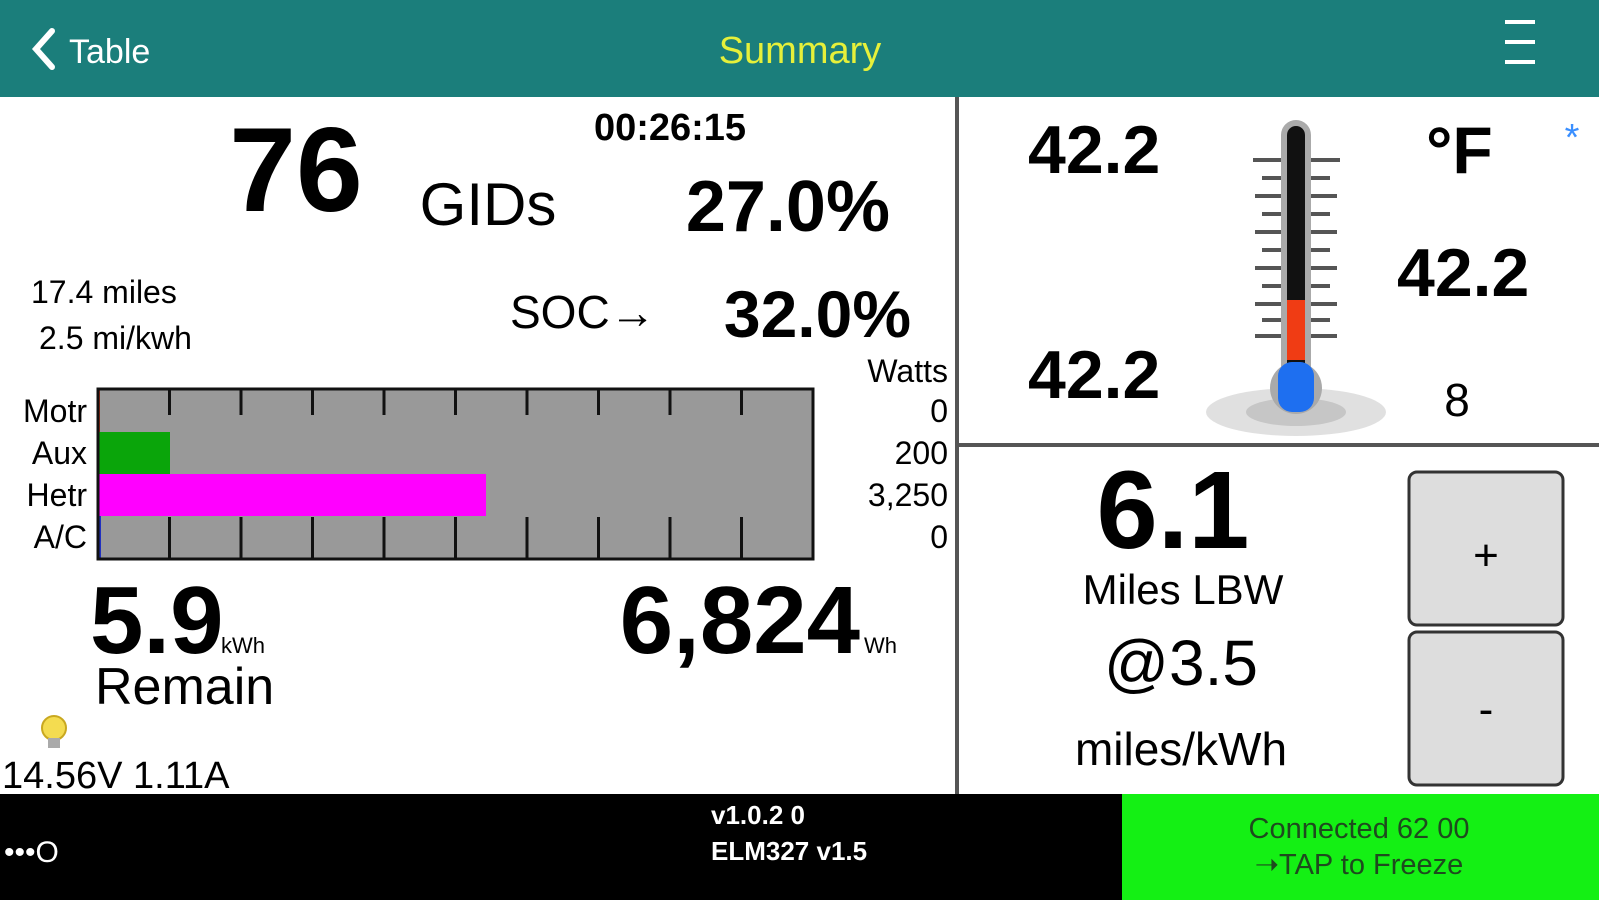 The width and height of the screenshot is (1599, 900). What do you see at coordinates (1173, 510) in the screenshot?
I see `lbw-miles: 6.1` at bounding box center [1173, 510].